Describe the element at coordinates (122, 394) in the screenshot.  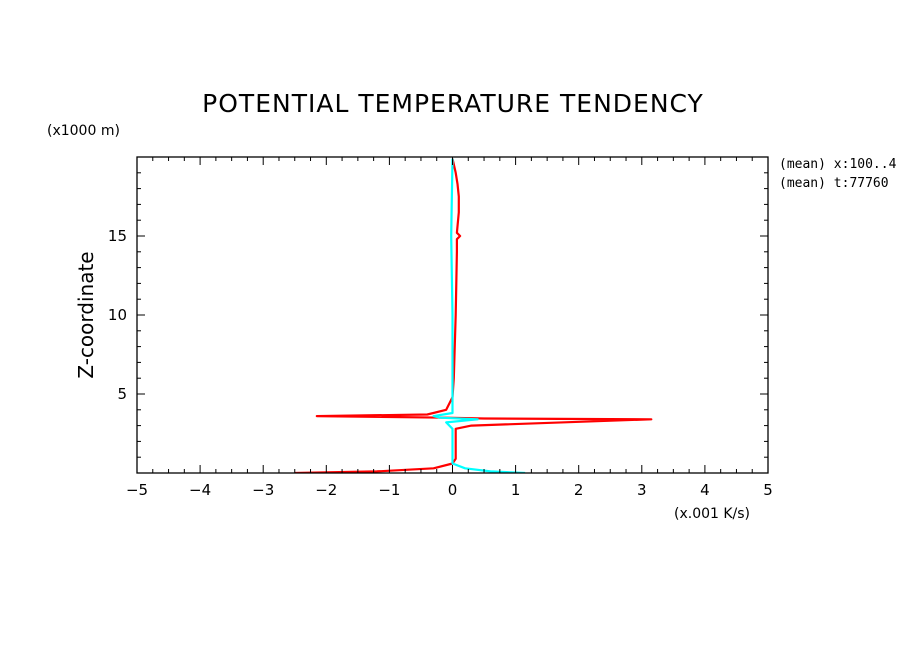
I see `y-tick-label: 5` at that location.